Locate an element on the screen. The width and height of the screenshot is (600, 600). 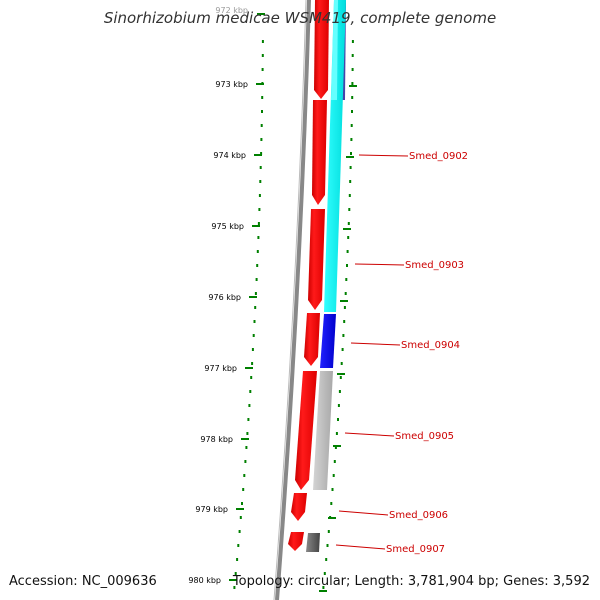
gene-label: Smed_0904 is located at coordinates (430, 345).